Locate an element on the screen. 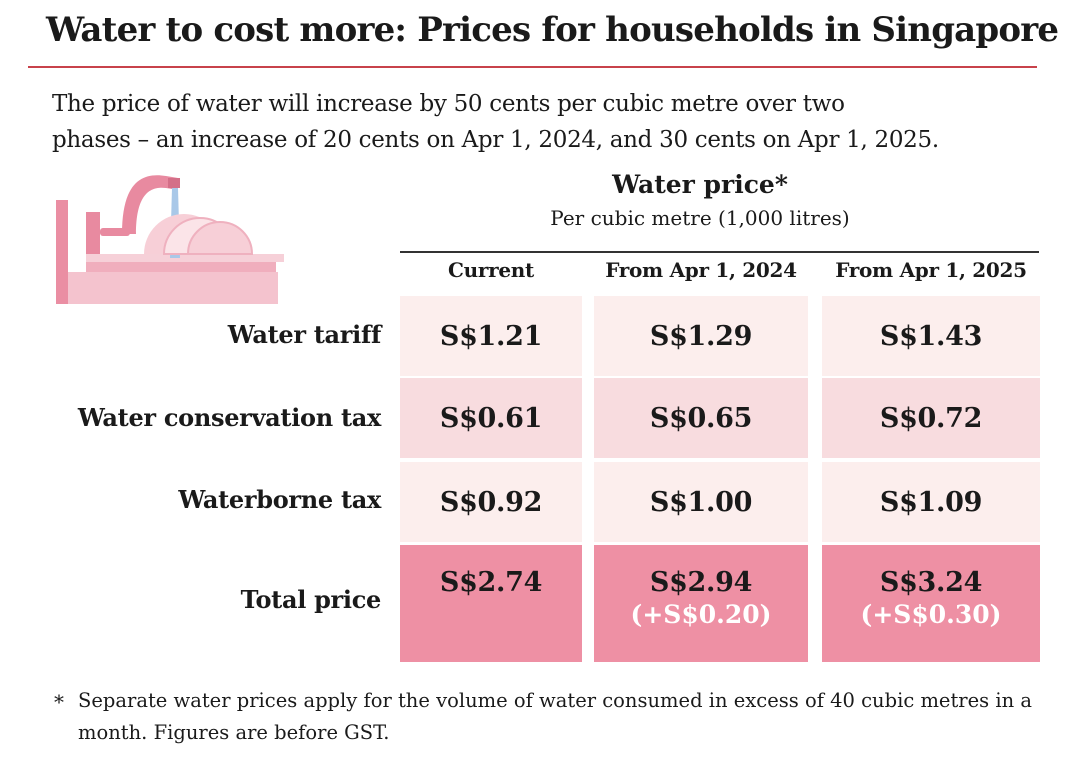 The width and height of the screenshot is (1080, 770). price-value: S$1.09 is located at coordinates (931, 502).